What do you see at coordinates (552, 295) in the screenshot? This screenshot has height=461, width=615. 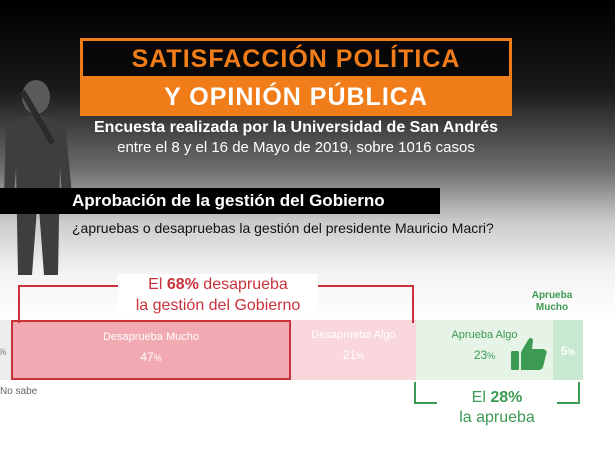 I see `approve-much-label-1: Aprueba` at bounding box center [552, 295].